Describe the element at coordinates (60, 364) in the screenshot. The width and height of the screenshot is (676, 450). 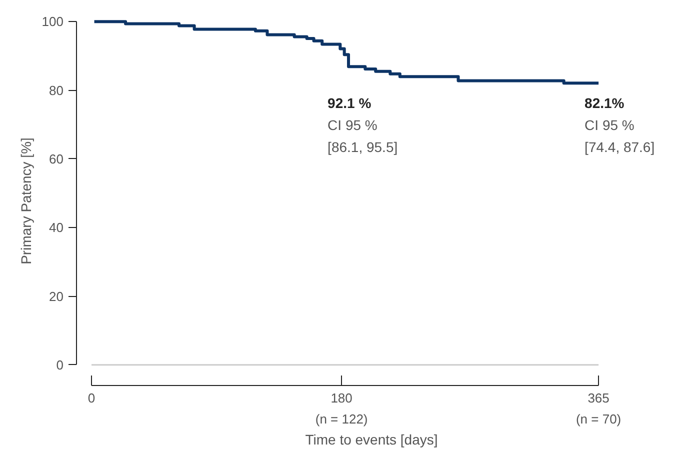
I see `y-tick-label: 0` at that location.